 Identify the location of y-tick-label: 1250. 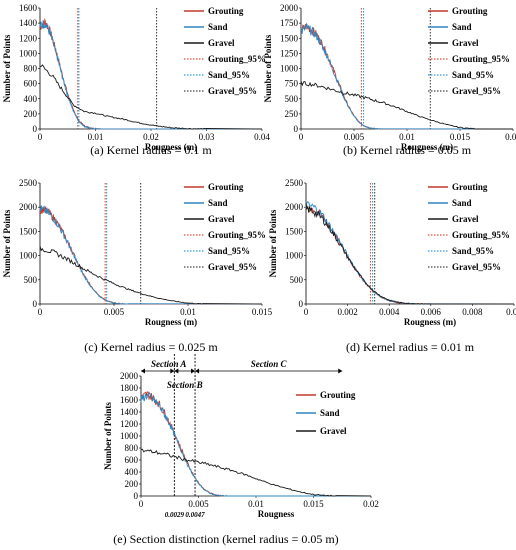
(289, 53).